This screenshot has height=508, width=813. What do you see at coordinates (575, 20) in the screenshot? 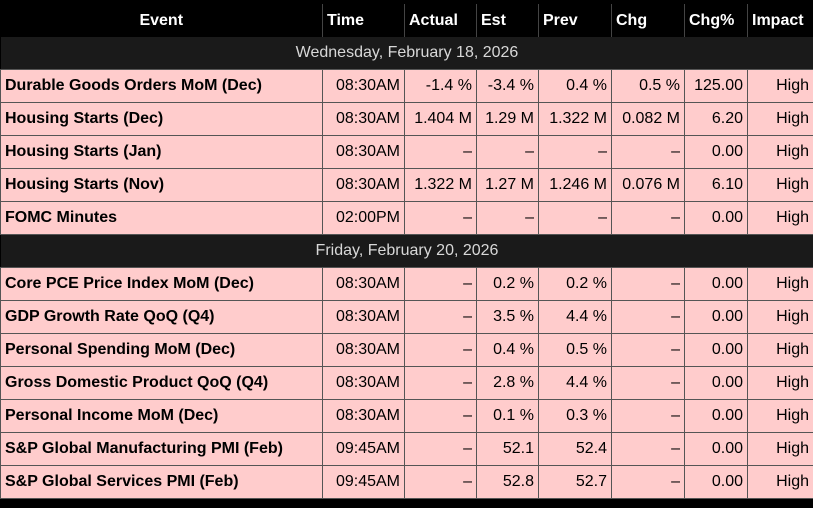
I see `header-prev: Prev` at bounding box center [575, 20].